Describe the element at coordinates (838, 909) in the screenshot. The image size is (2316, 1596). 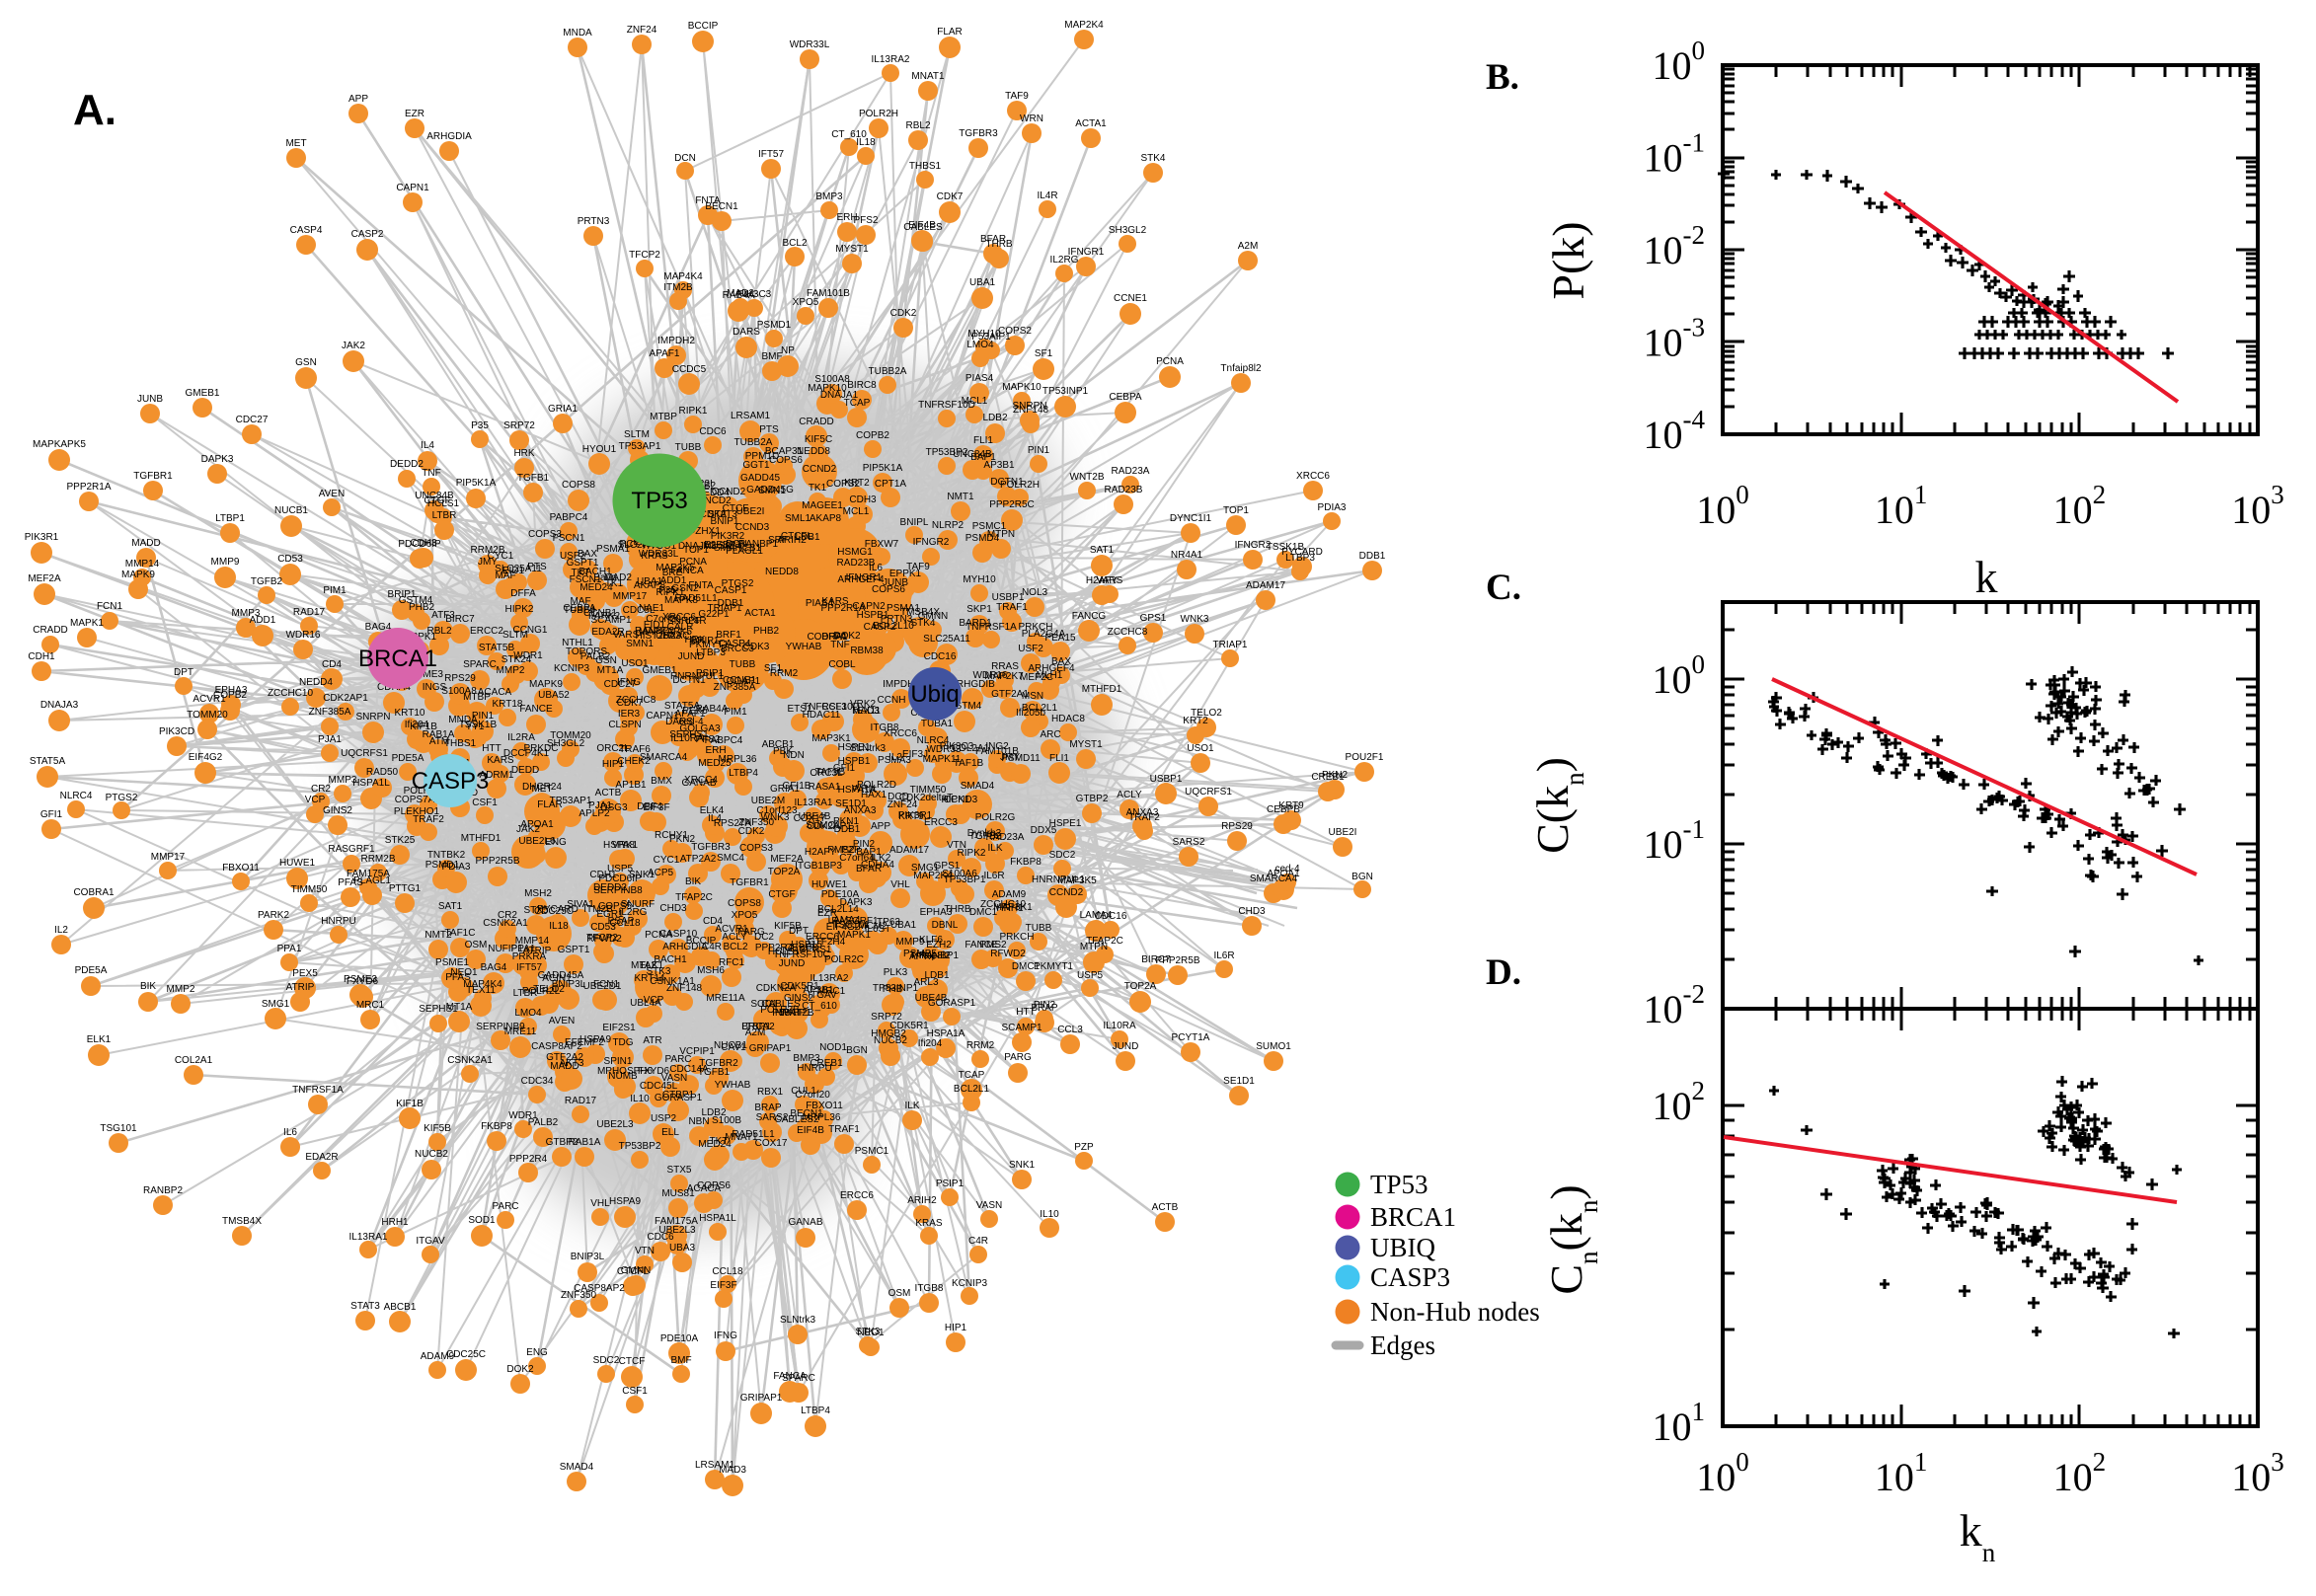
I see `svg-text: BCL2L14` at that location.